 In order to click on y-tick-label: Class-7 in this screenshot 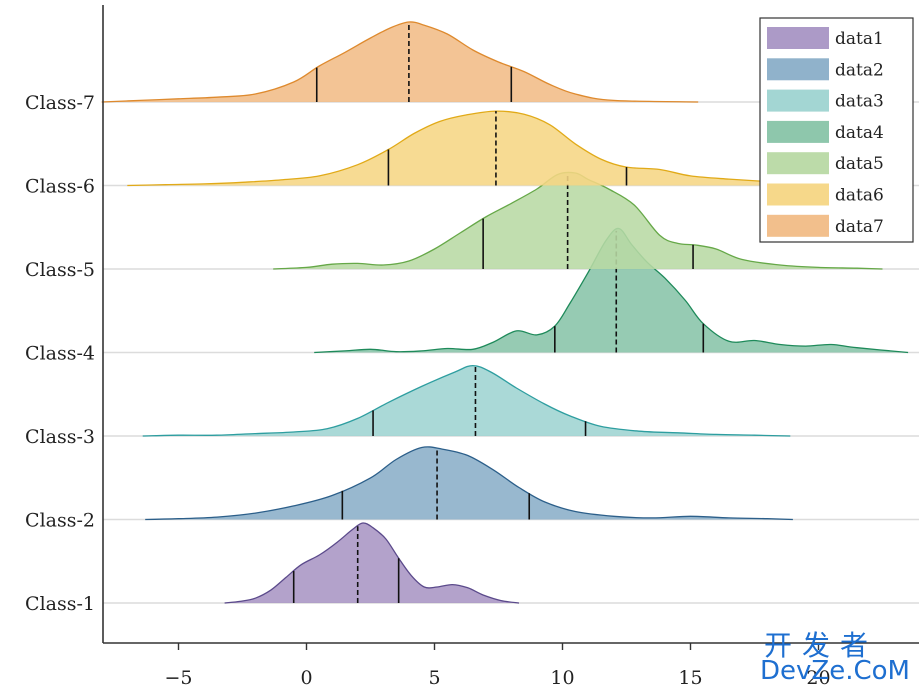, I will do `click(60, 103)`.